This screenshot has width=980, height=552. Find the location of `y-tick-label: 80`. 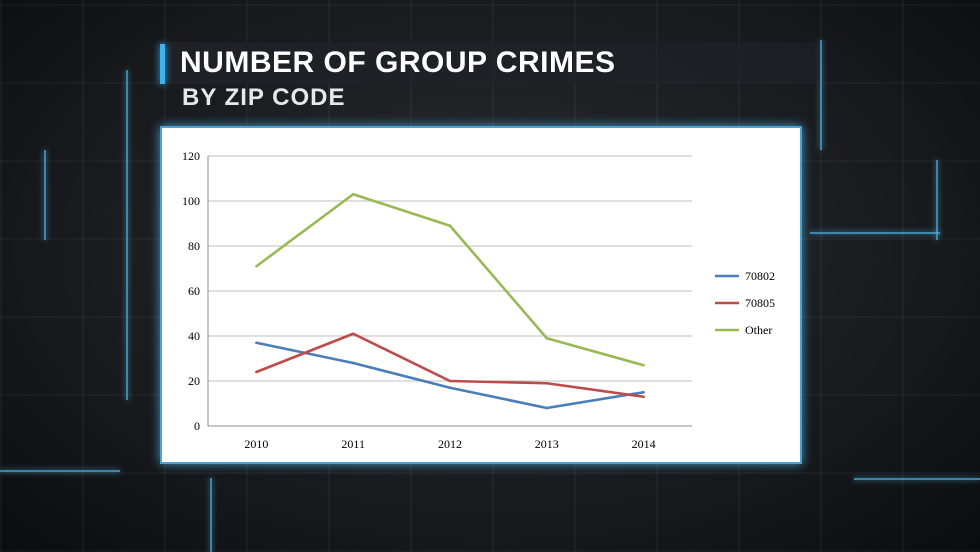

y-tick-label: 80 is located at coordinates (194, 246).